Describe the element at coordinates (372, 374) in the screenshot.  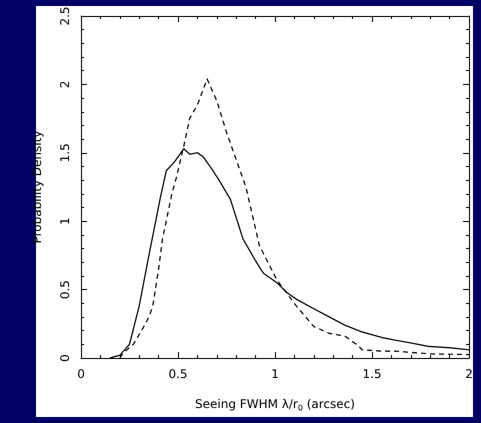
I see `x-tick-label: 1.5` at that location.